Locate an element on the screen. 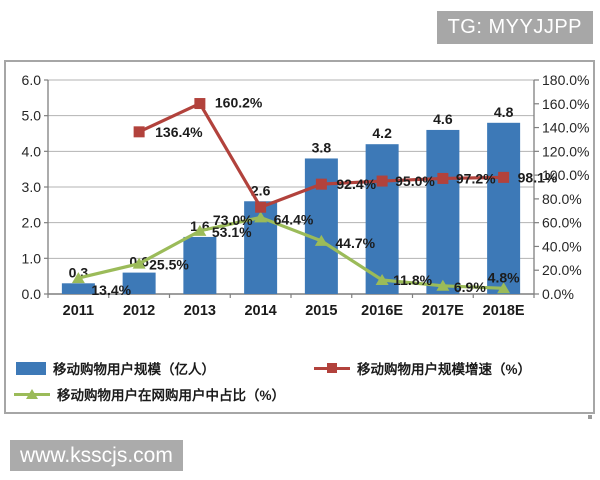  bar-label-2014: 2.6 is located at coordinates (261, 190).